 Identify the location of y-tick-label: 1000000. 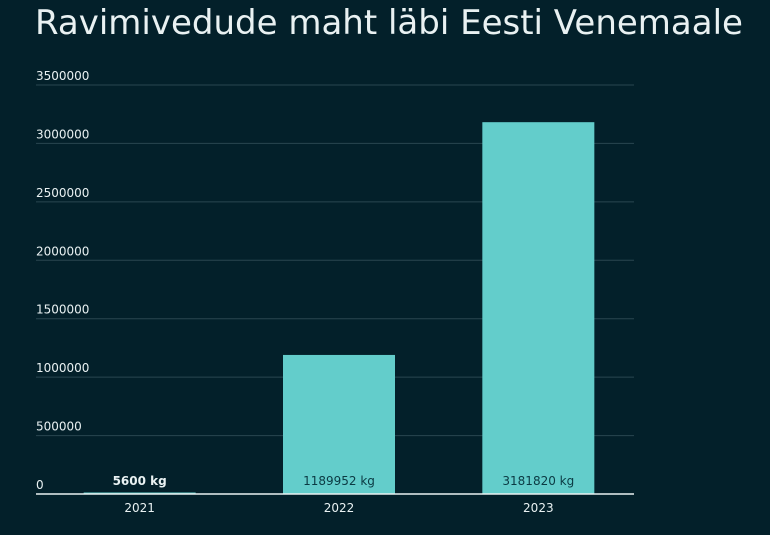
(62, 368).